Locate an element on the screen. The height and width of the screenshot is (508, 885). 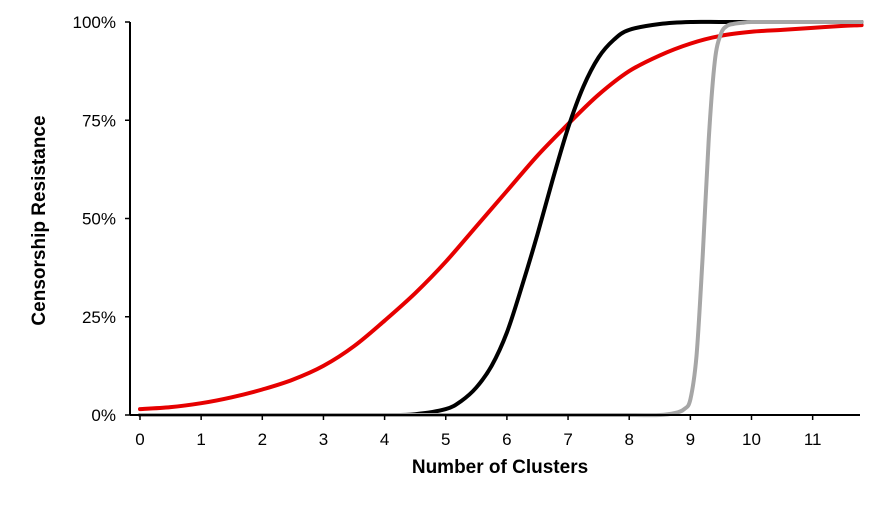
x-tick-label: 7 is located at coordinates (567, 439).